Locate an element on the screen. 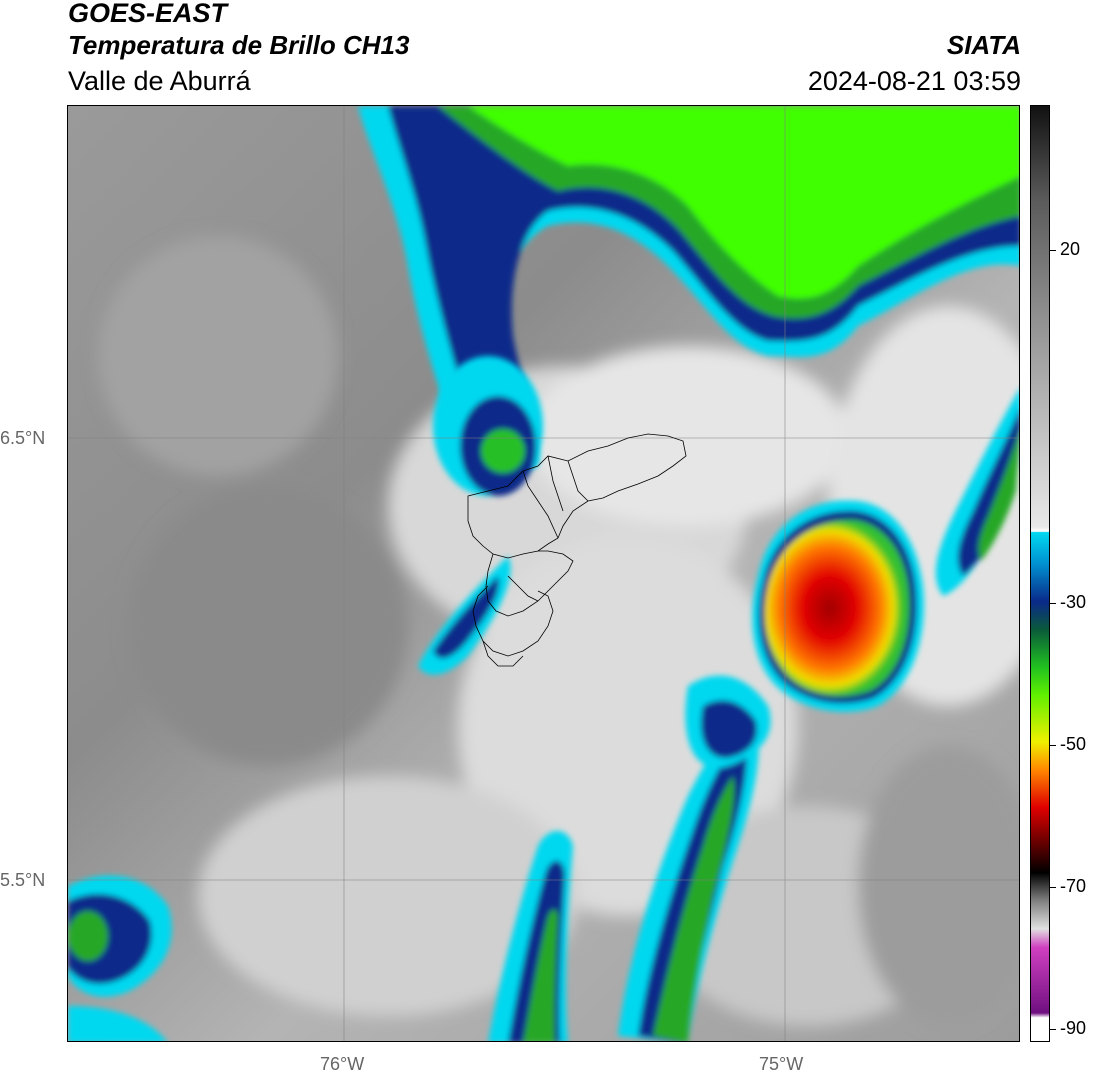  latitude-label: 6.5°N is located at coordinates (23, 438).